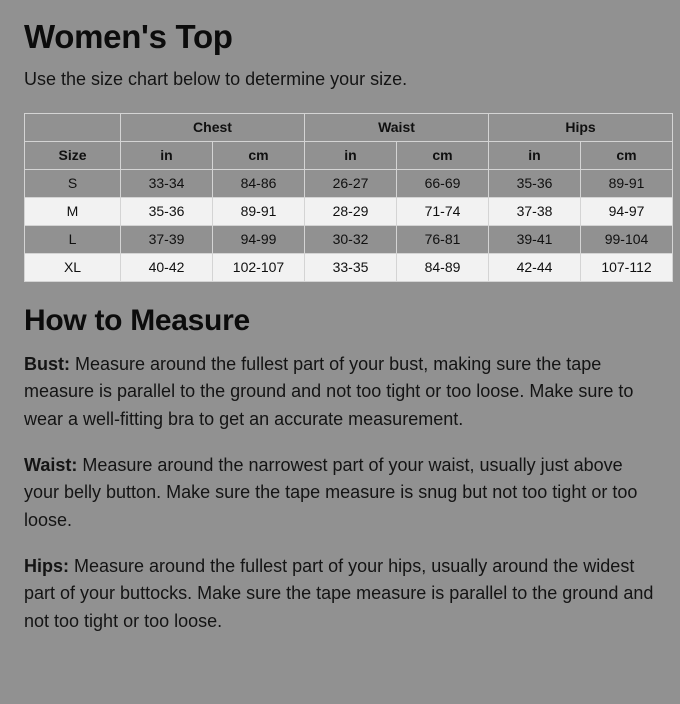 This screenshot has width=680, height=704. Describe the element at coordinates (626, 212) in the screenshot. I see `cell-hips-cm: 94-97` at that location.